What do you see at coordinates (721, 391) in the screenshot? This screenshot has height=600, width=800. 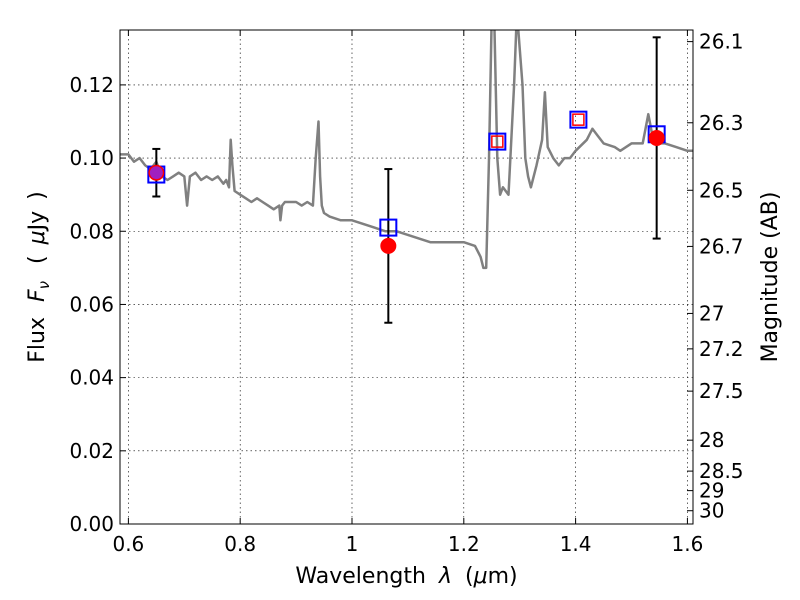 I see `y2-tick-label: 27.5` at bounding box center [721, 391].